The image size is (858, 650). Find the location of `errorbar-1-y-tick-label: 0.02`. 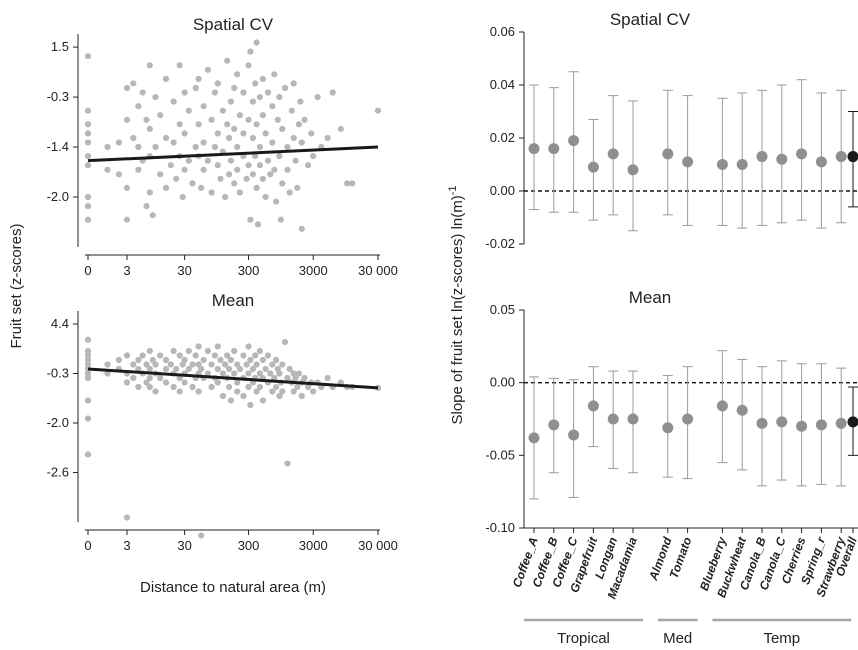

errorbar-1-y-tick-label: 0.02 is located at coordinates (502, 137).